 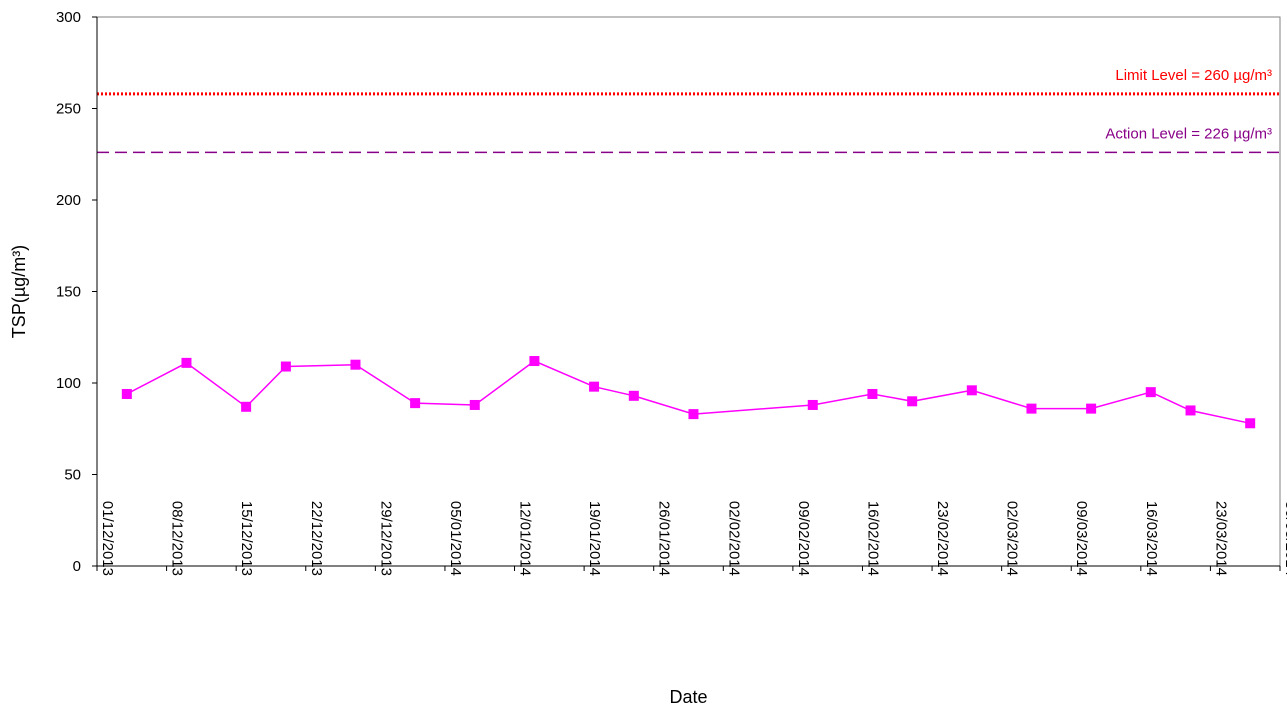 What do you see at coordinates (942, 538) in the screenshot?
I see `x-tick-label: 23/02/2014` at bounding box center [942, 538].